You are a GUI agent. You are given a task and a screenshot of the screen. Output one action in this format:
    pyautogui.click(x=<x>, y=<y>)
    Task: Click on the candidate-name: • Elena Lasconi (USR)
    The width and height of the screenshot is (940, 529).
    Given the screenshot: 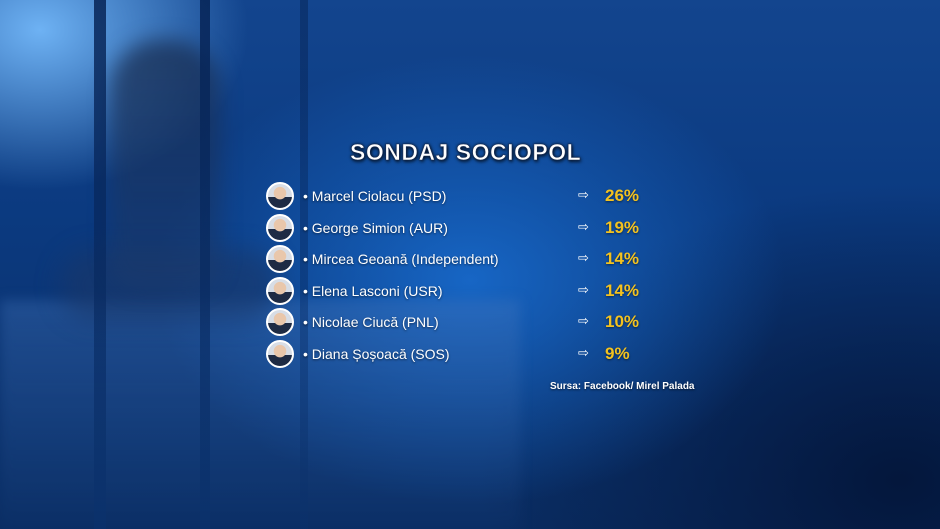 What is the action you would take?
    pyautogui.click(x=373, y=290)
    